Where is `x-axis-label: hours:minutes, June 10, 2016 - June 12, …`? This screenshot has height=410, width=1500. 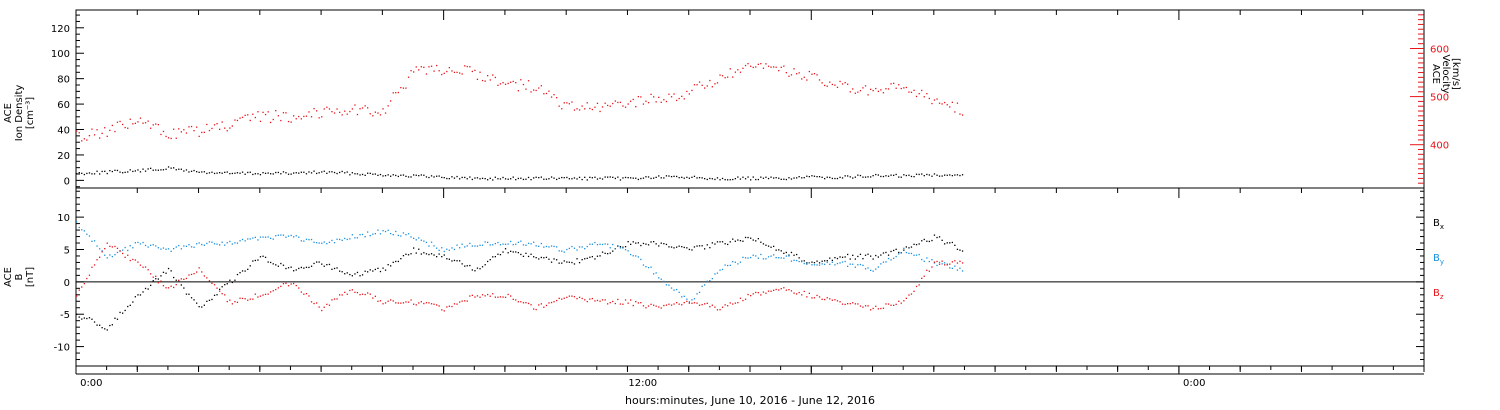 x-axis-label: hours:minutes, June 10, 2016 - June 12, … is located at coordinates (750, 400).